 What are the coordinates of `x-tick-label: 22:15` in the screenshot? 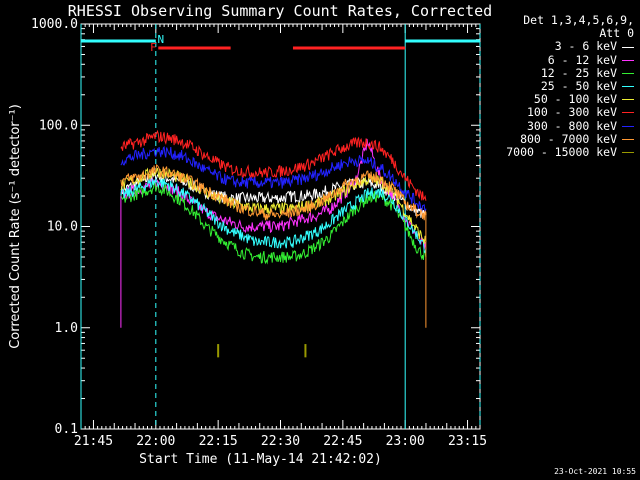 It's located at (218, 441).